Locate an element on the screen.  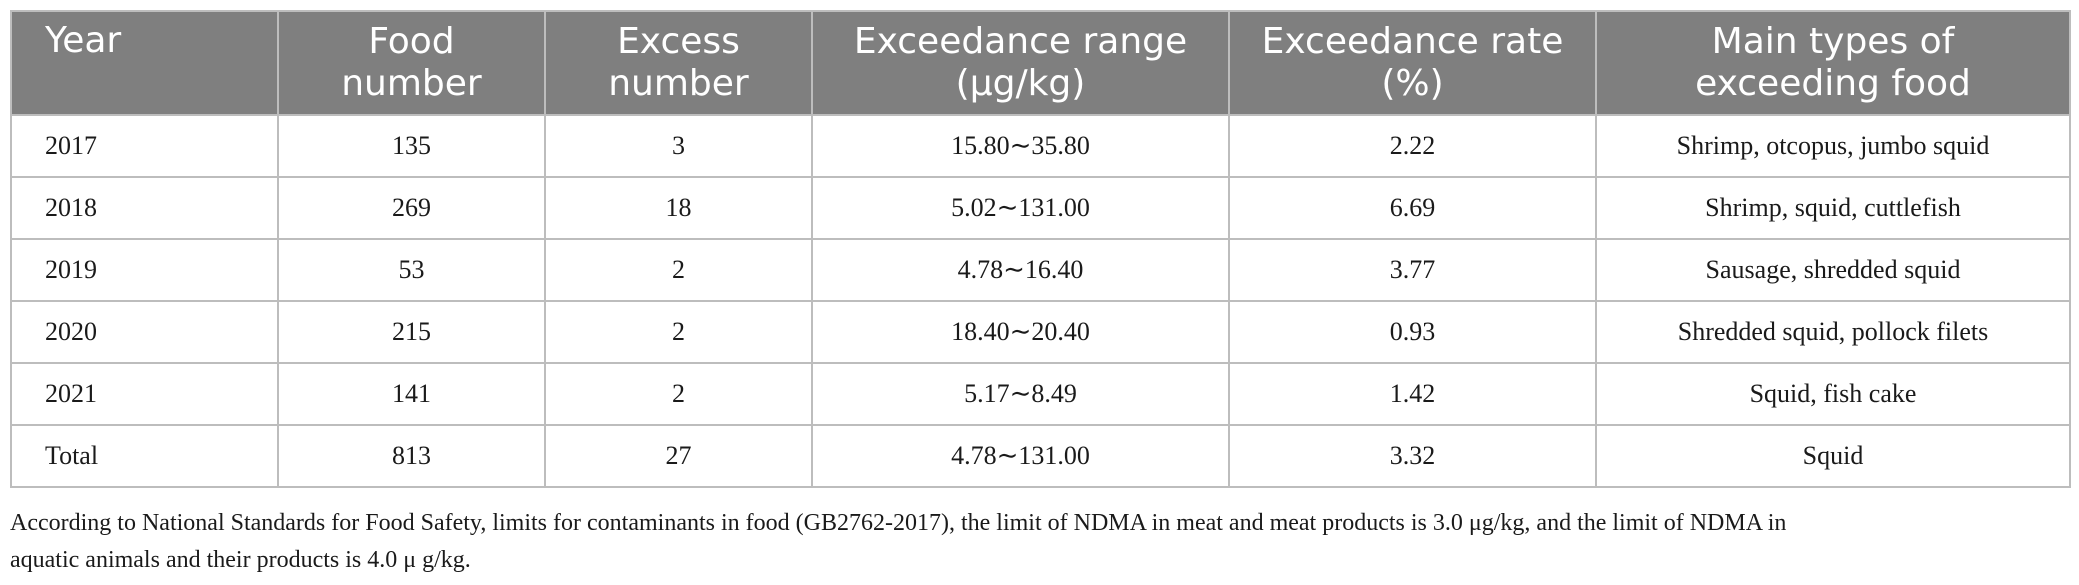
cell-exceedance-rate: 2.22 is located at coordinates (1412, 146).